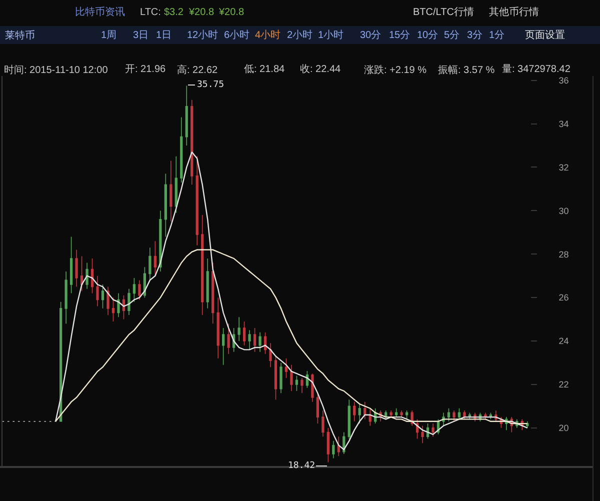 The height and width of the screenshot is (501, 600). What do you see at coordinates (237, 35) in the screenshot?
I see `text: 6小时` at bounding box center [237, 35].